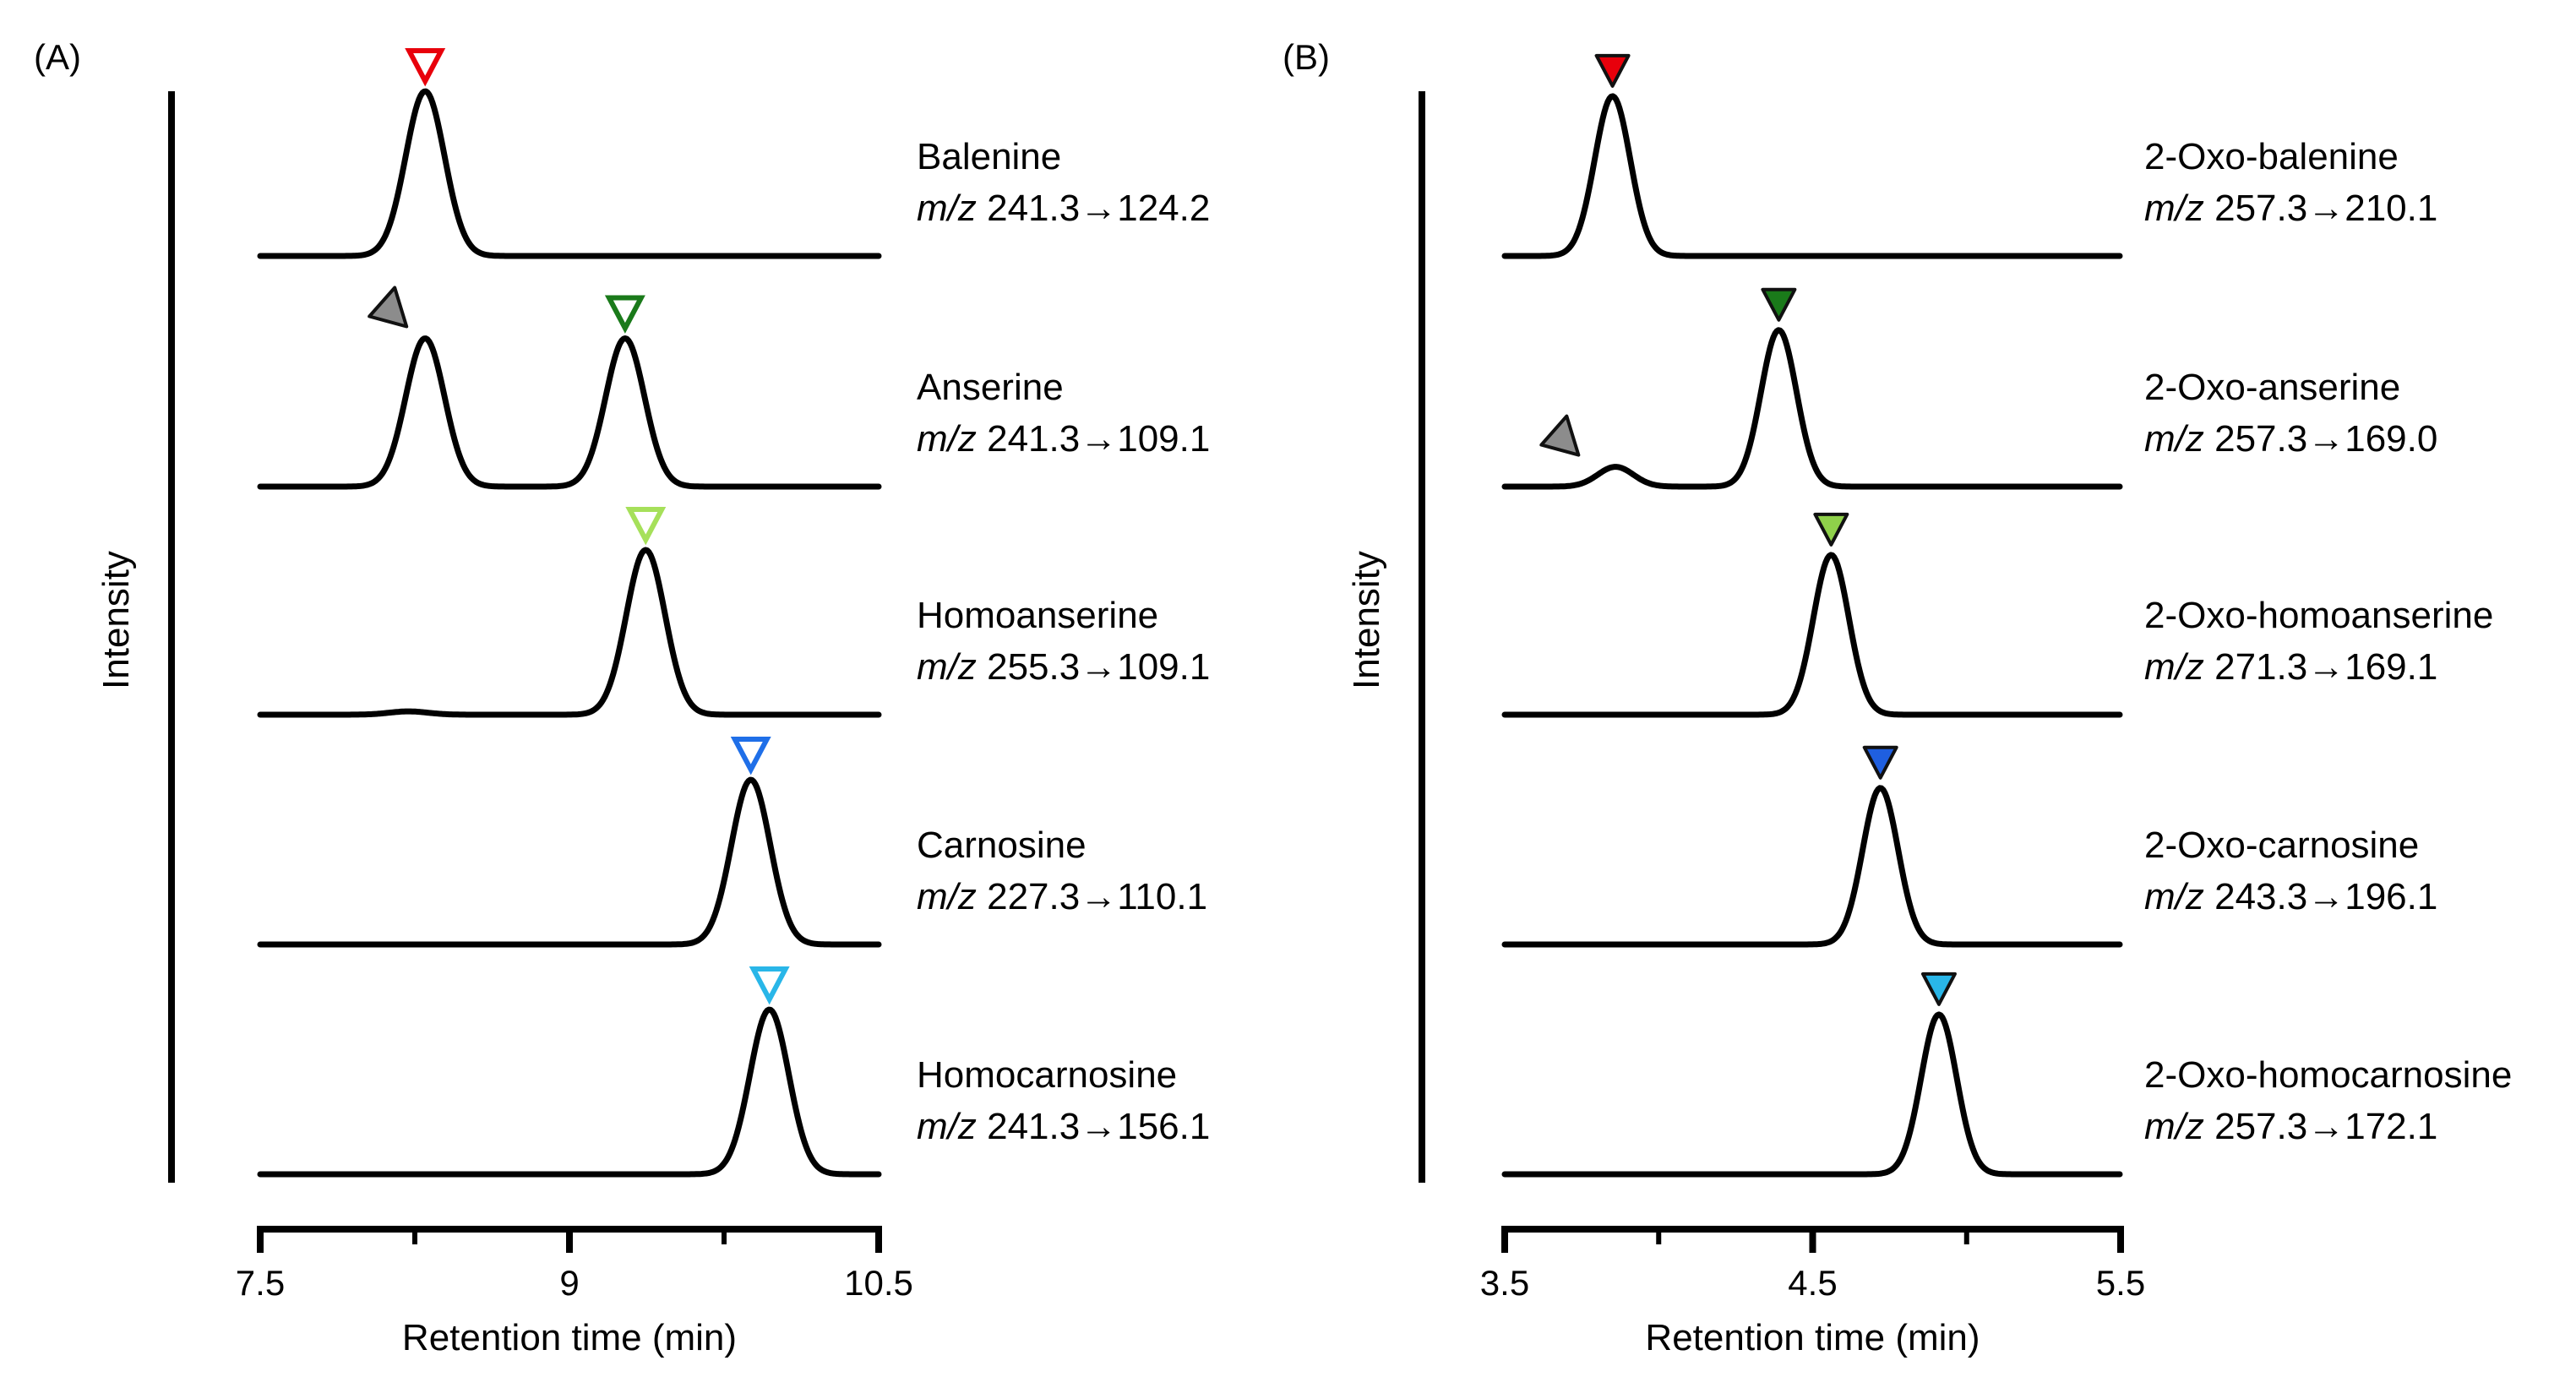 This screenshot has width=2576, height=1377. I want to click on series-4: Carnosine m/z 227.3→110.1, so click(732, 842).